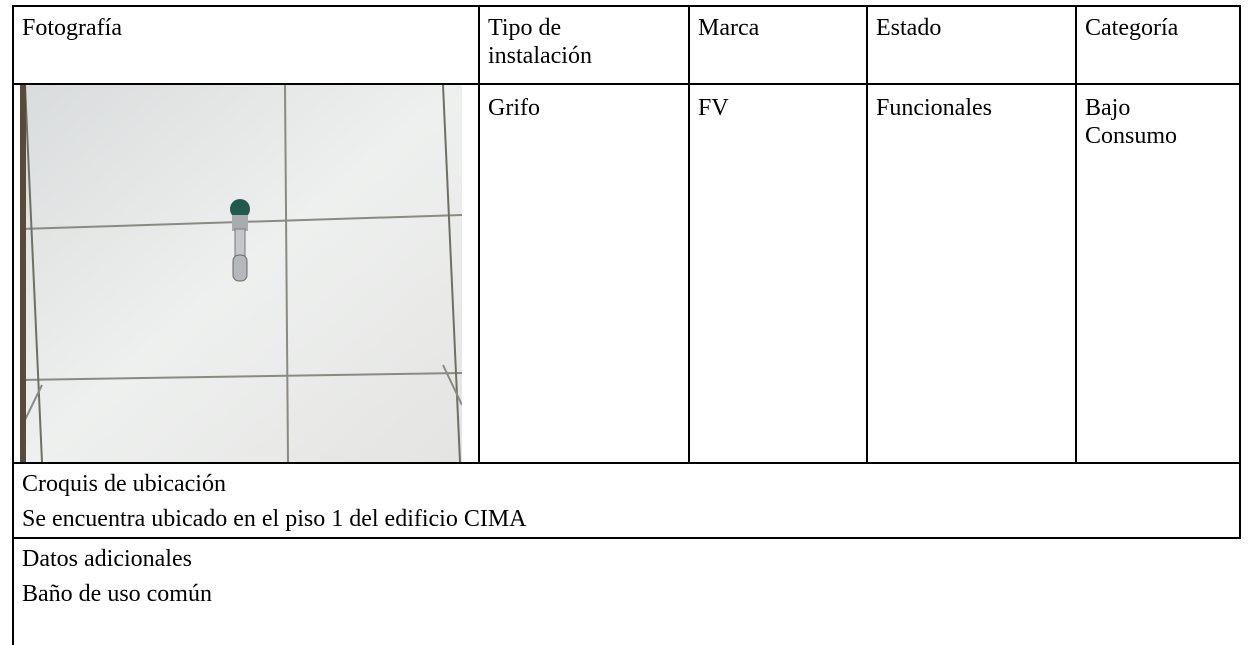  I want to click on header-cell: Estado, so click(909, 28).